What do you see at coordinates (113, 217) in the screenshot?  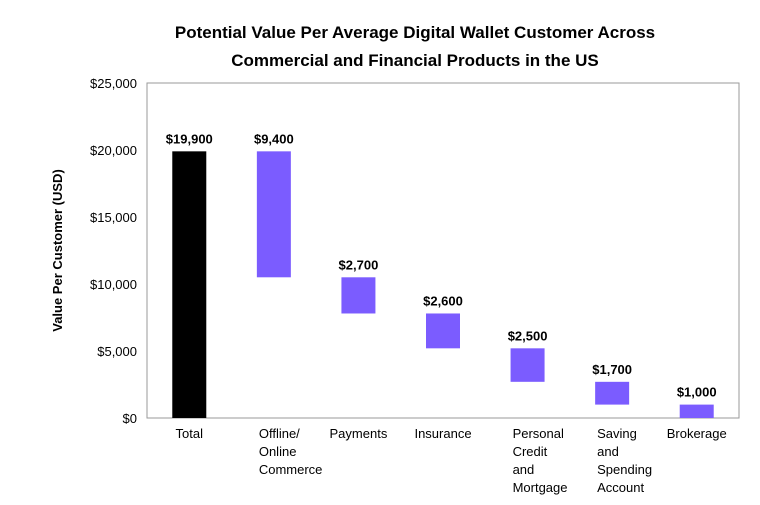 I see `y-tick-label: $15,000` at bounding box center [113, 217].